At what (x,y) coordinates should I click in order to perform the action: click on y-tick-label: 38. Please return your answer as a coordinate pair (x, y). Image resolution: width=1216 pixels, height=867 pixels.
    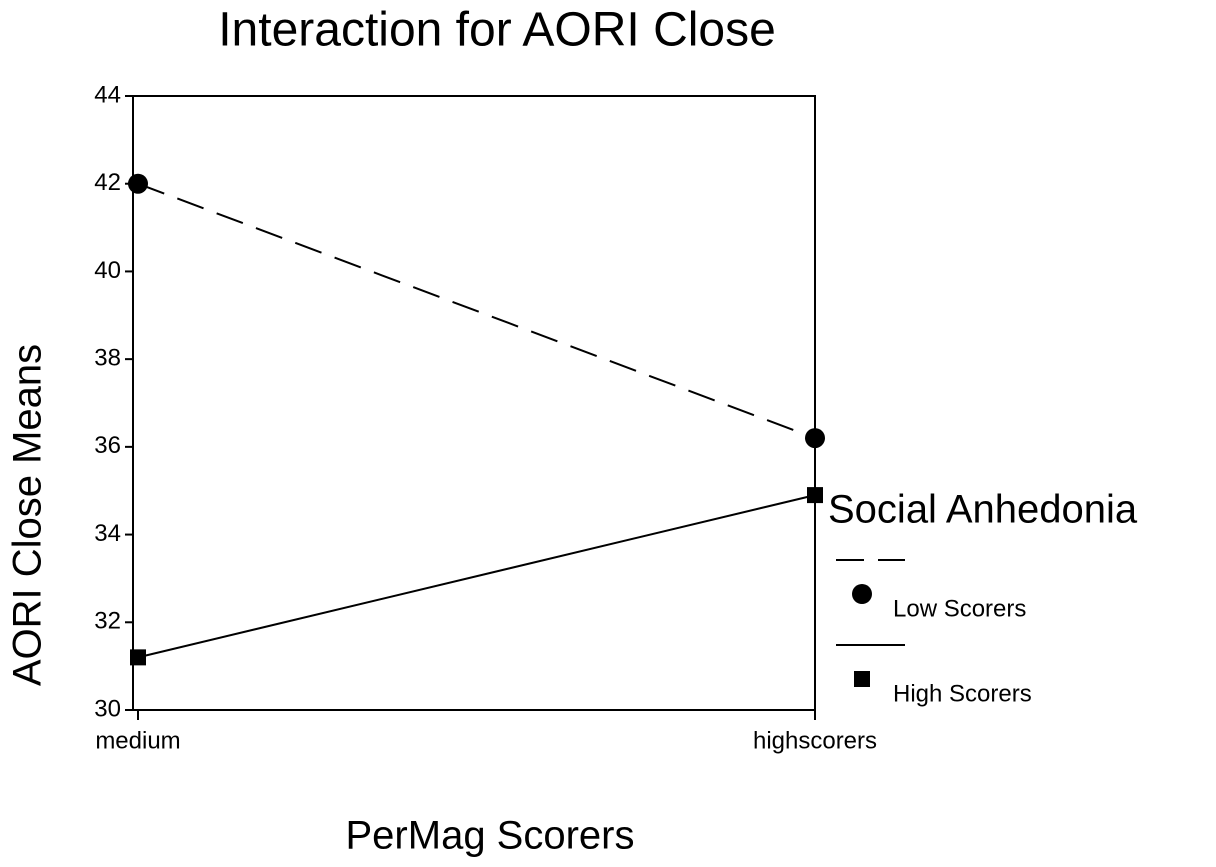
    Looking at the image, I should click on (107, 357).